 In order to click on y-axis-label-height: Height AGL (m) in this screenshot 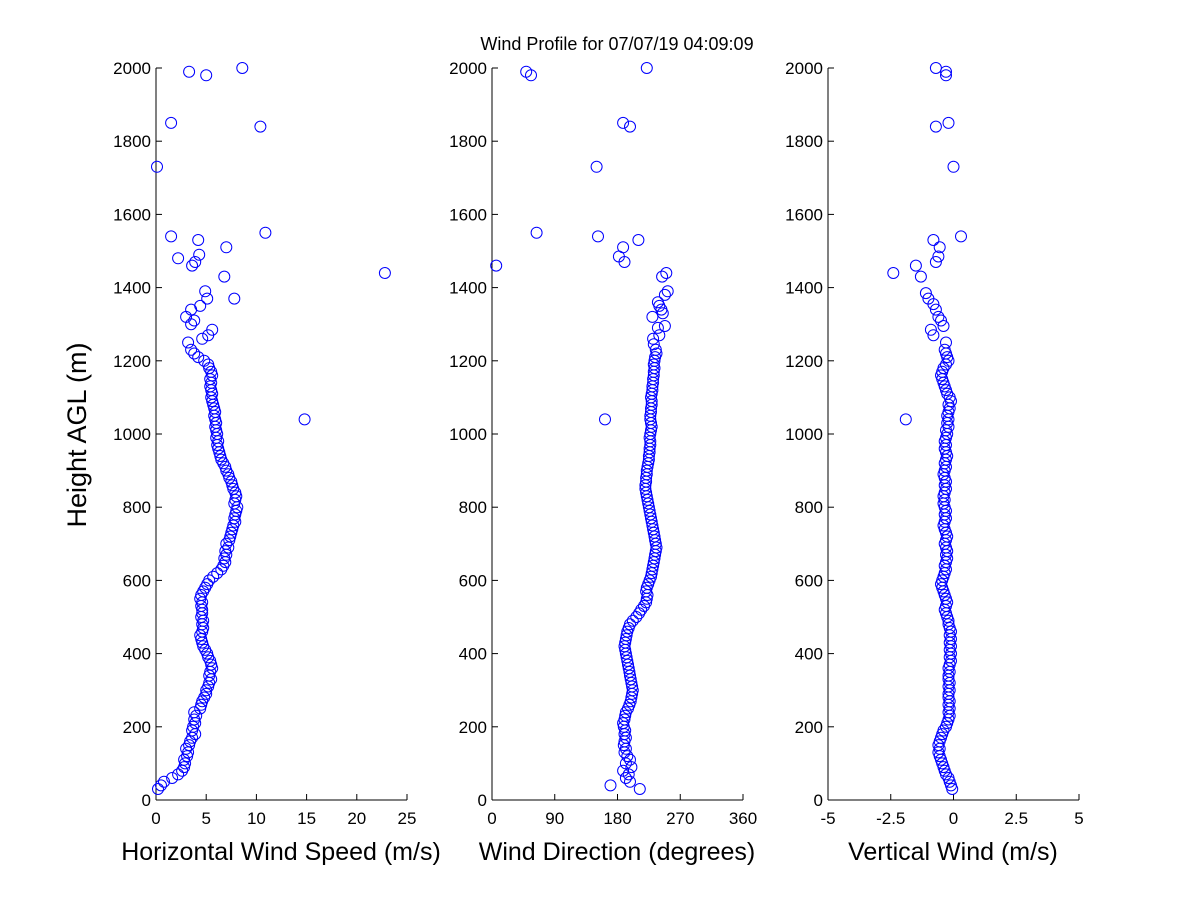, I will do `click(77, 434)`.